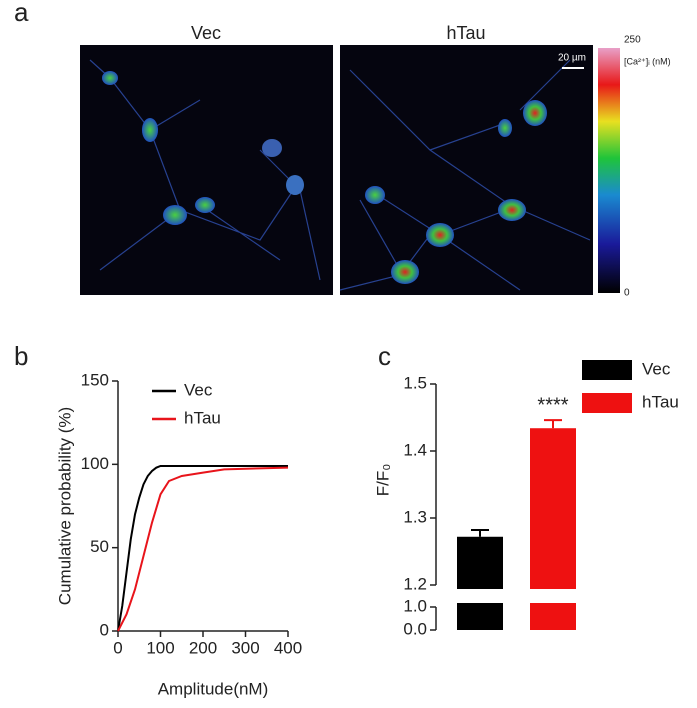  I want to click on panel-label: c, so click(384, 356).